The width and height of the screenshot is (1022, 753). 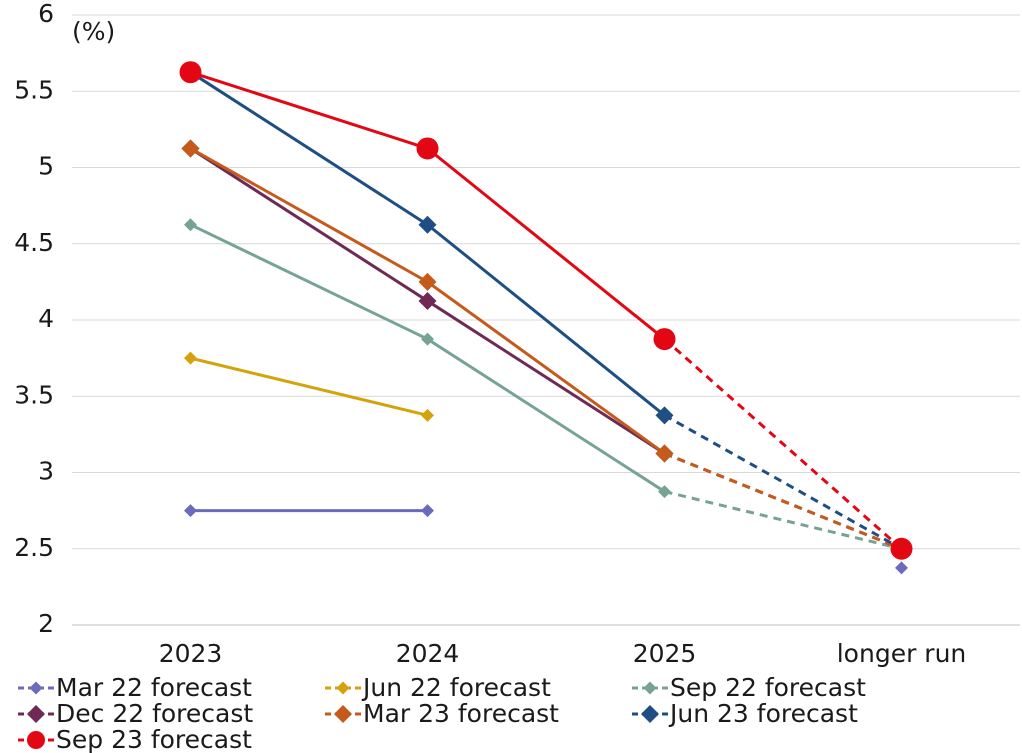 I want to click on x-tick-label: longer run, so click(x=902, y=653).